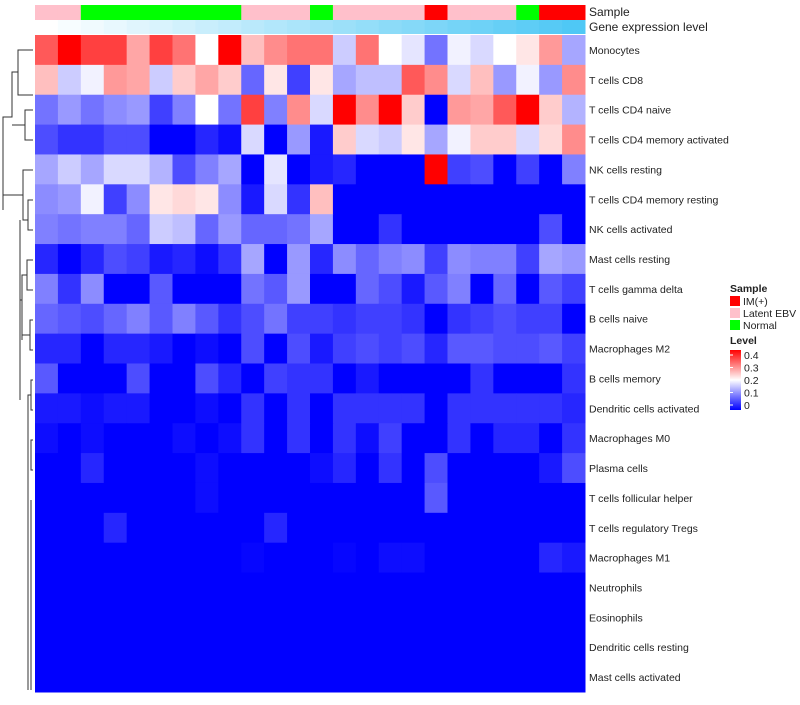 This screenshot has height=705, width=800. I want to click on legend-swatch, so click(735, 325).